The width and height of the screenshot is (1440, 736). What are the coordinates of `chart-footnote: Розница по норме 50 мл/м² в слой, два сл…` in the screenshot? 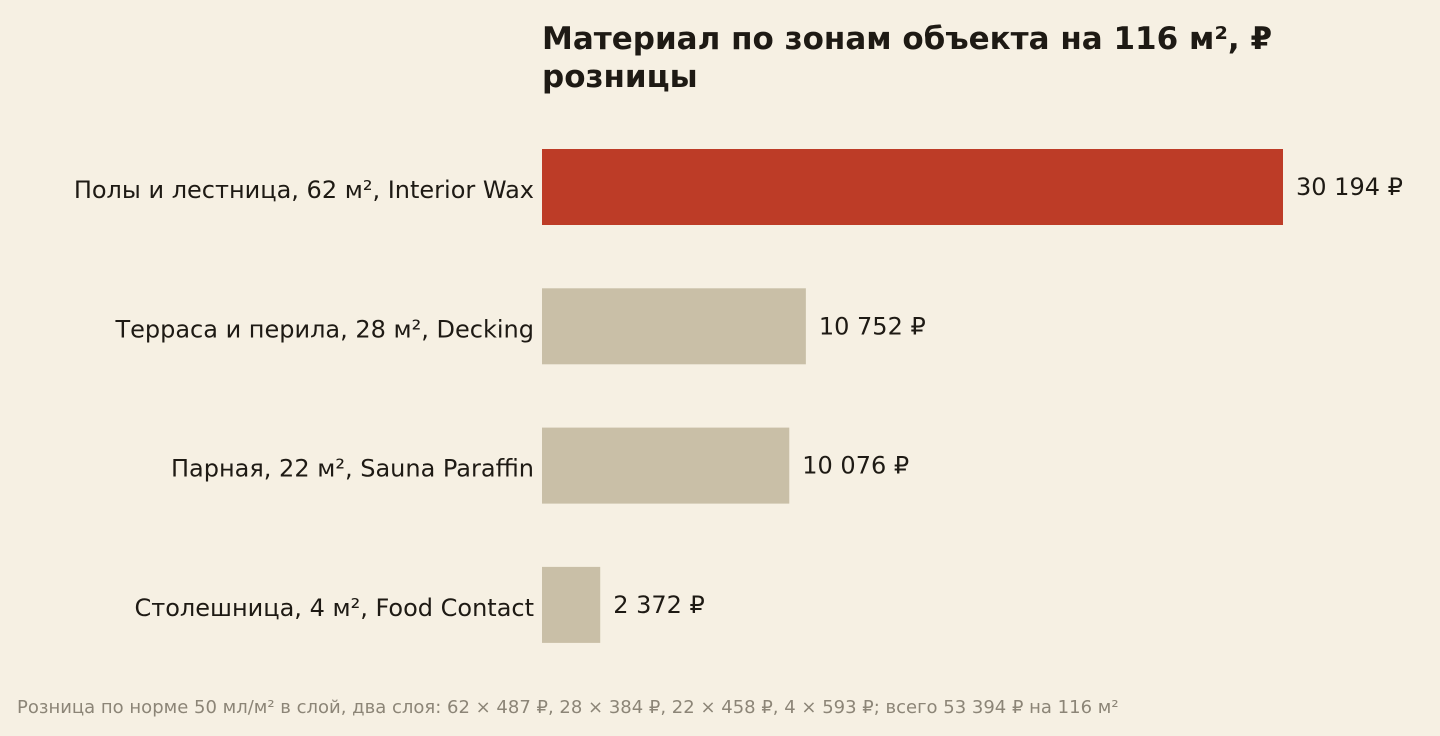 It's located at (568, 707).